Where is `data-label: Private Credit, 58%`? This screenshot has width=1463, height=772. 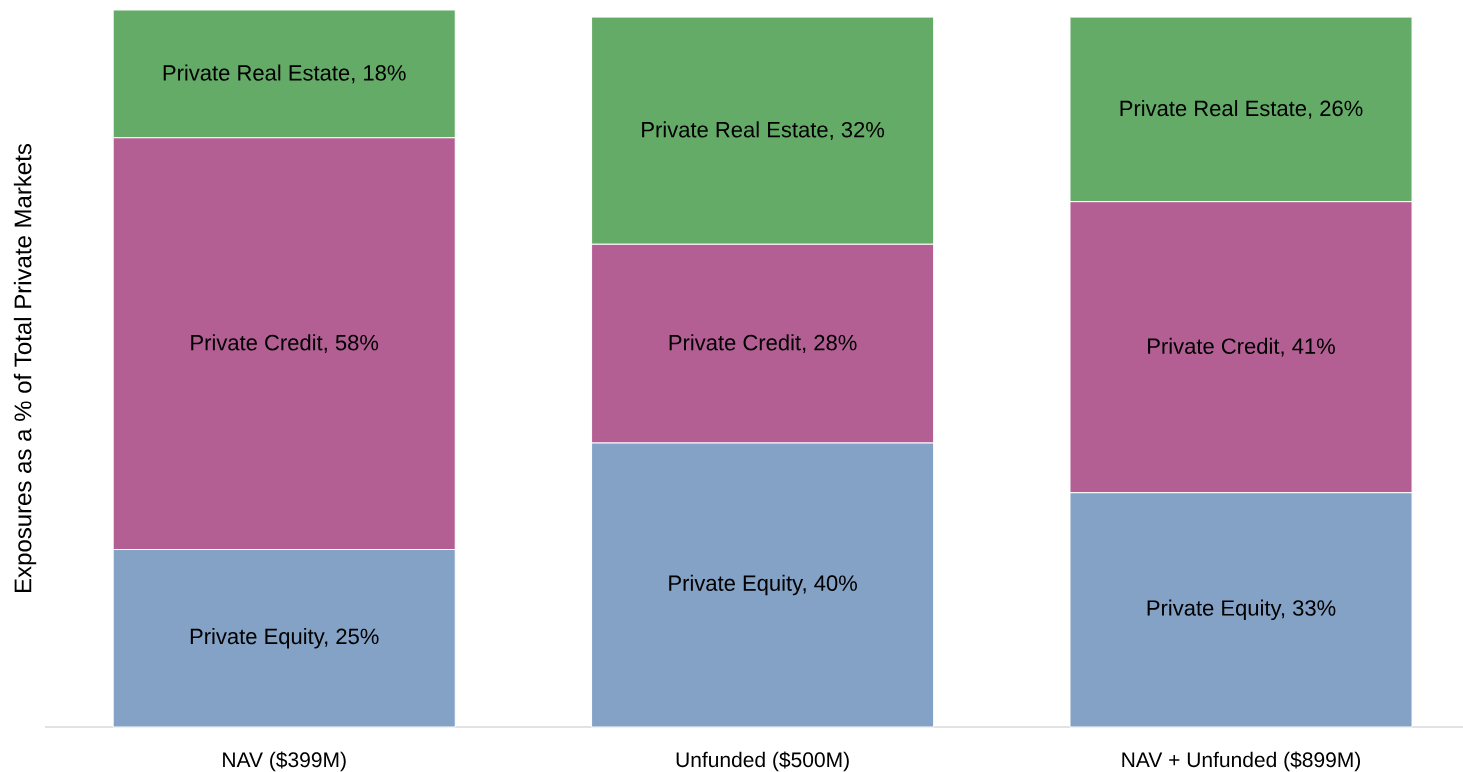 data-label: Private Credit, 58% is located at coordinates (285, 344).